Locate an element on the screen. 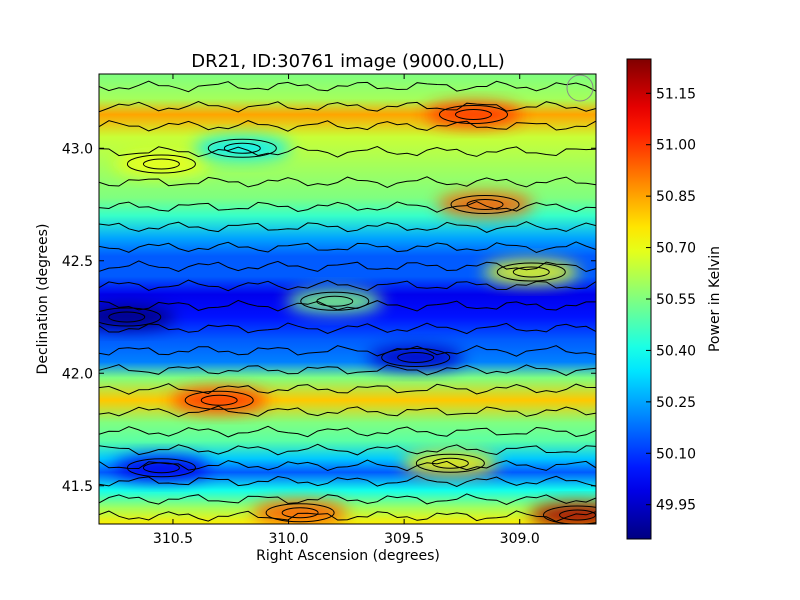 The image size is (800, 600). colorbar-label: Power in Kelvin is located at coordinates (715, 299).